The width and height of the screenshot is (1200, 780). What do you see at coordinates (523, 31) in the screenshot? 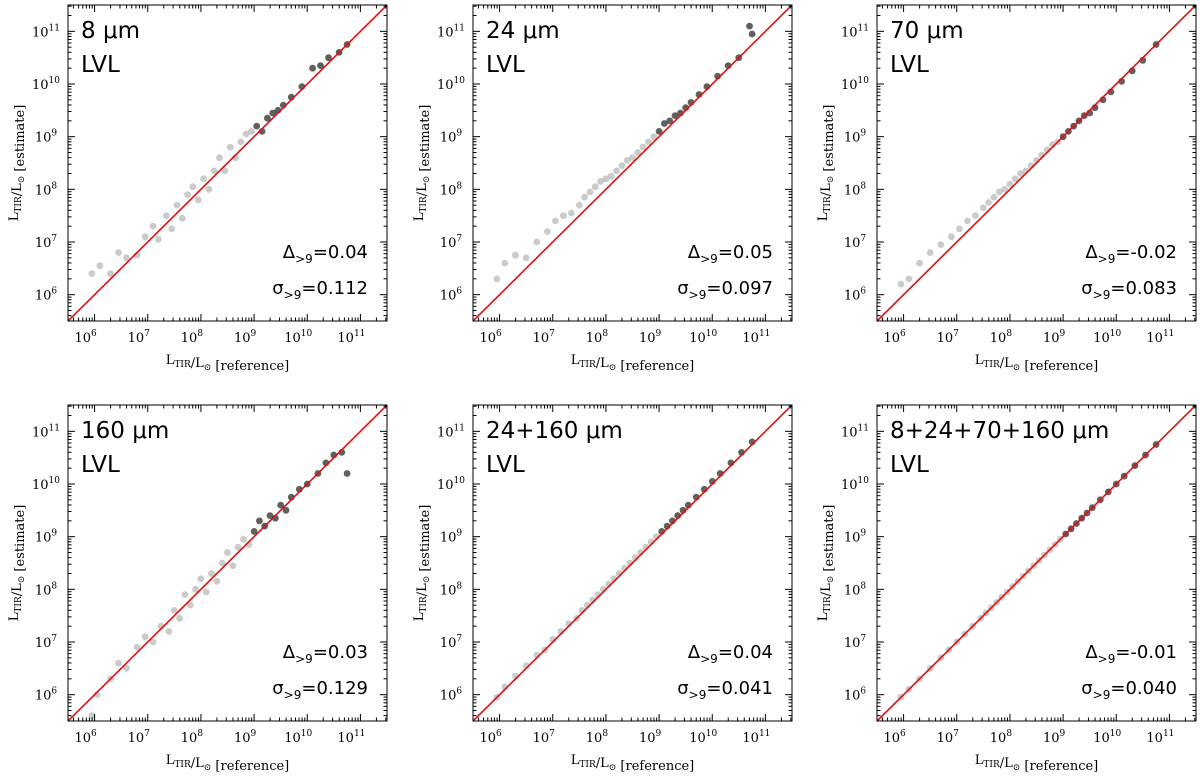
I see `panel-title: 24 μm` at bounding box center [523, 31].